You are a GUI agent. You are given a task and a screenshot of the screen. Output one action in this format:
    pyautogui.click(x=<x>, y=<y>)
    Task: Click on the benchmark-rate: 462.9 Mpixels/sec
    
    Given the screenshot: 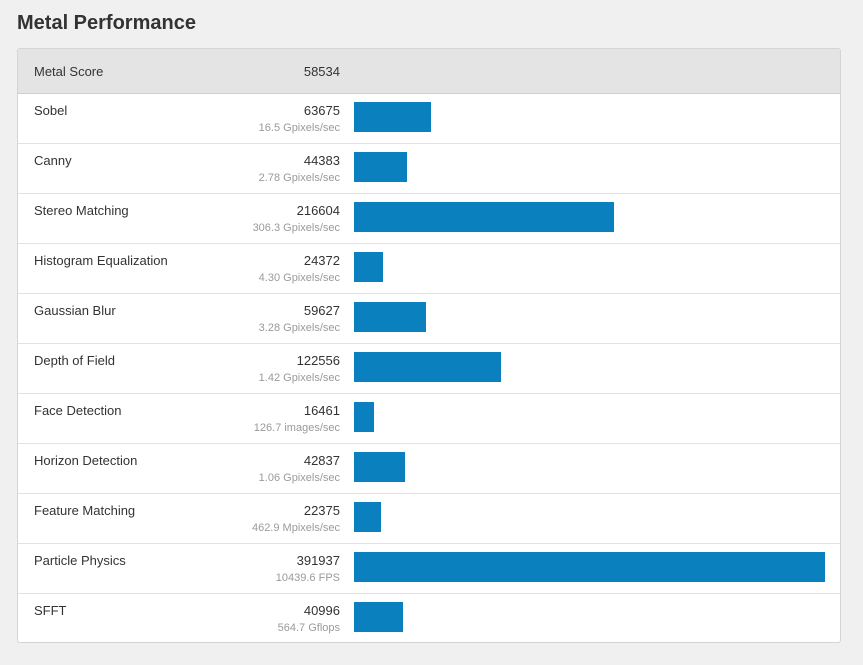 What is the action you would take?
    pyautogui.click(x=295, y=528)
    